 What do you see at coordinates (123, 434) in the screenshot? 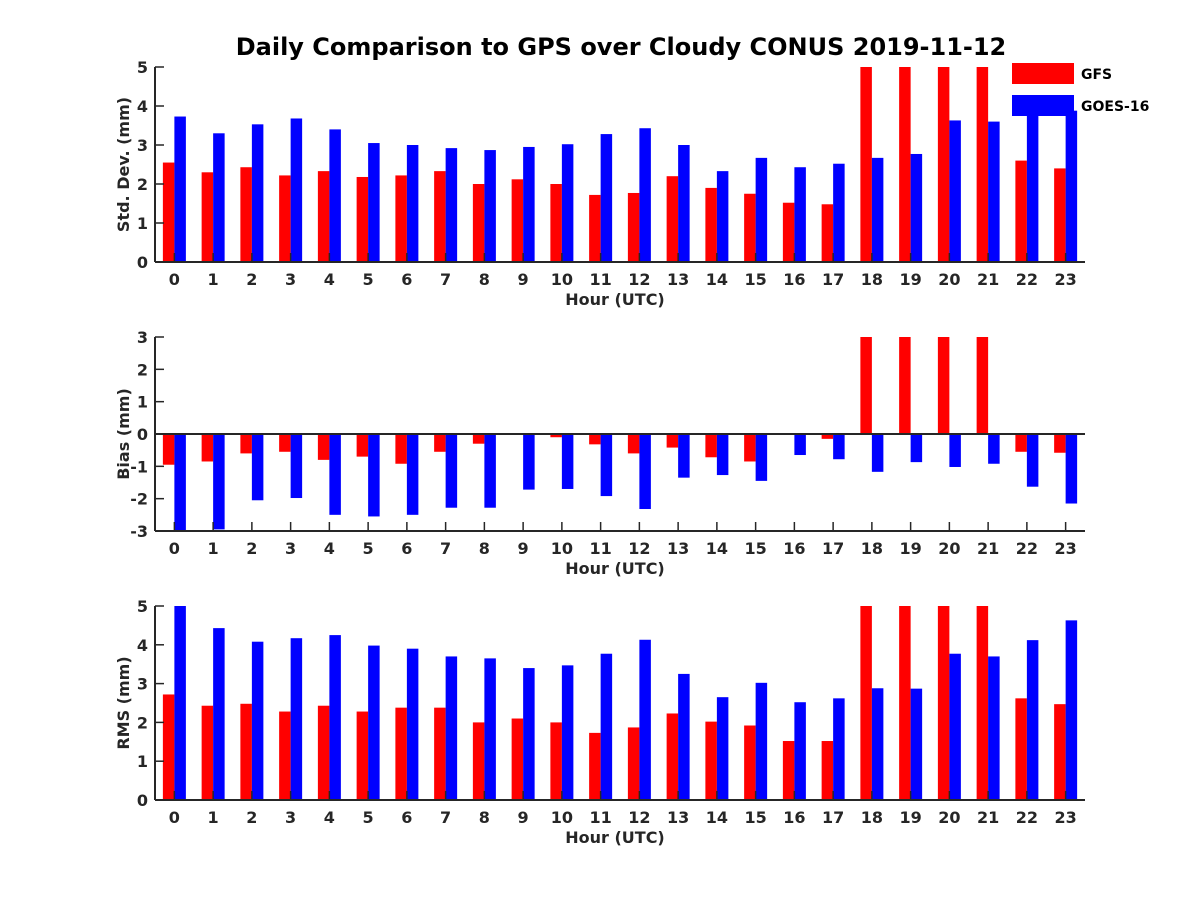
I see `y-axis-label: Bias (mm)` at bounding box center [123, 434].